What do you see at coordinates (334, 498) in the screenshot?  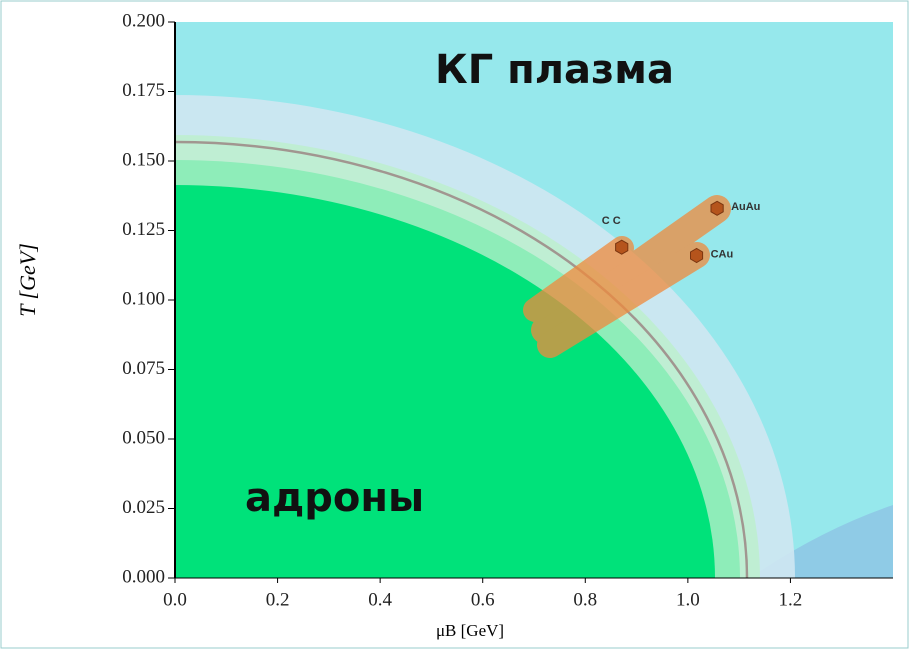 I see `annotation: адроны` at bounding box center [334, 498].